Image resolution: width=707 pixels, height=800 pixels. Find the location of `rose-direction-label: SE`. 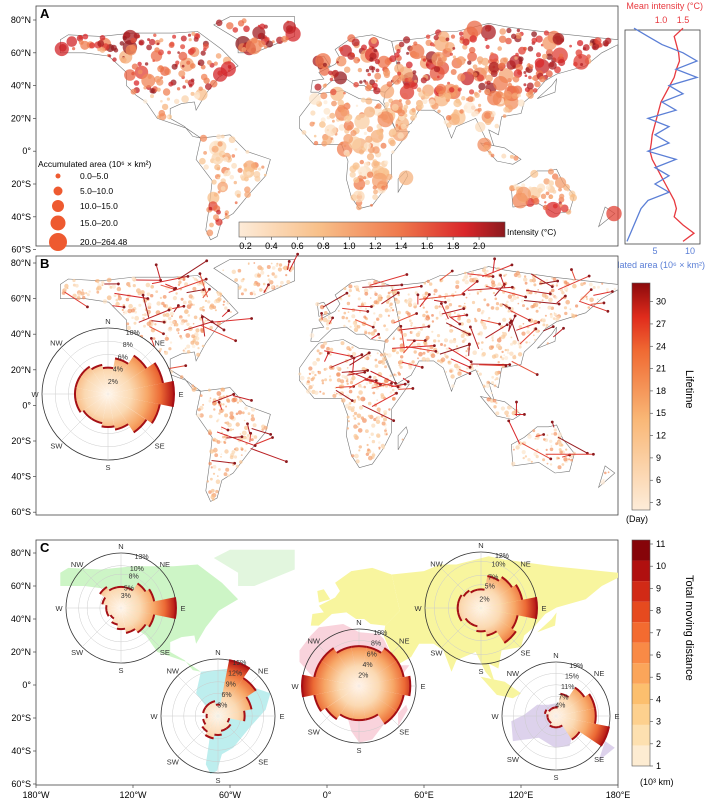

rose-direction-label: SE is located at coordinates (526, 653).